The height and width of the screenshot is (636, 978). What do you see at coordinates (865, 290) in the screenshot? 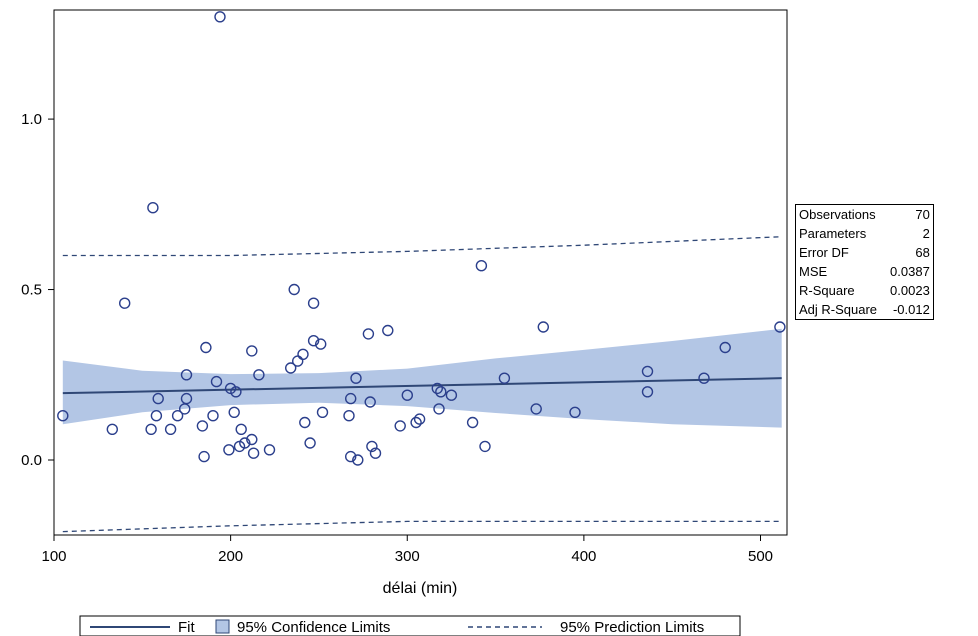
I see `stats-row: R-Square 0.0023` at bounding box center [865, 290].